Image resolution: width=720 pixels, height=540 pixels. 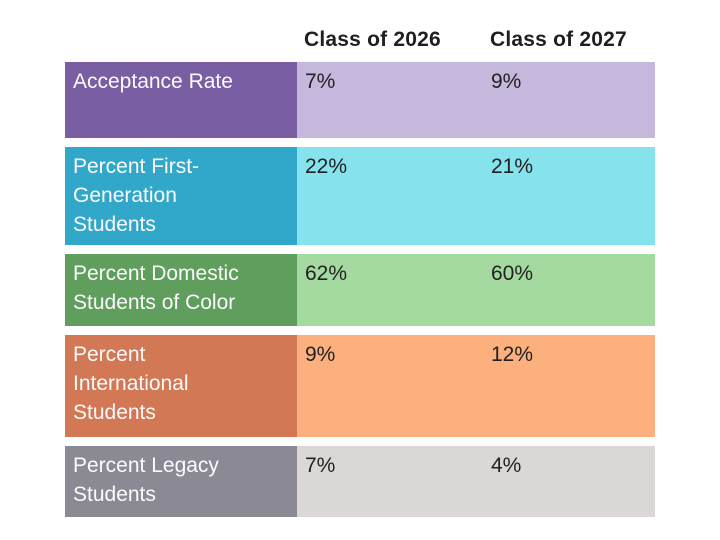 What do you see at coordinates (390, 196) in the screenshot?
I see `row-value-2026: 22%` at bounding box center [390, 196].